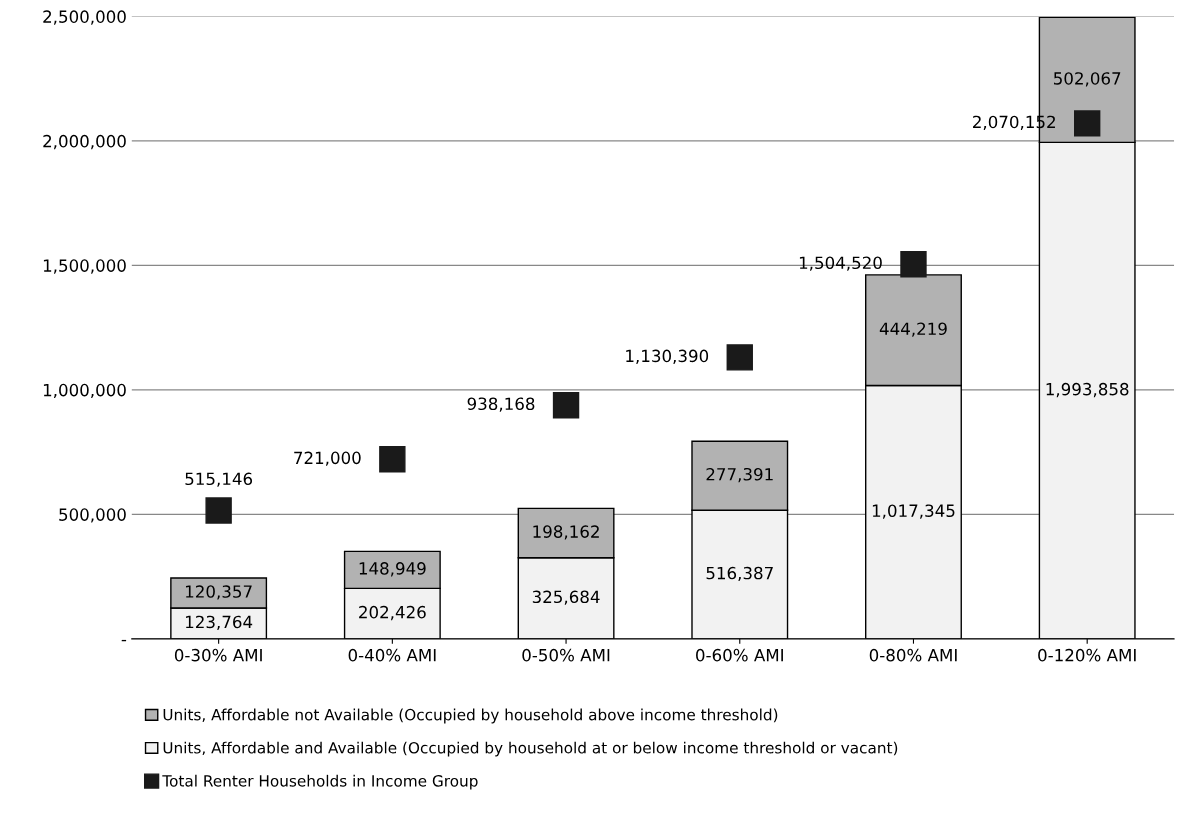  What do you see at coordinates (913, 329) in the screenshot?
I see `data-label: 444,219` at bounding box center [913, 329].